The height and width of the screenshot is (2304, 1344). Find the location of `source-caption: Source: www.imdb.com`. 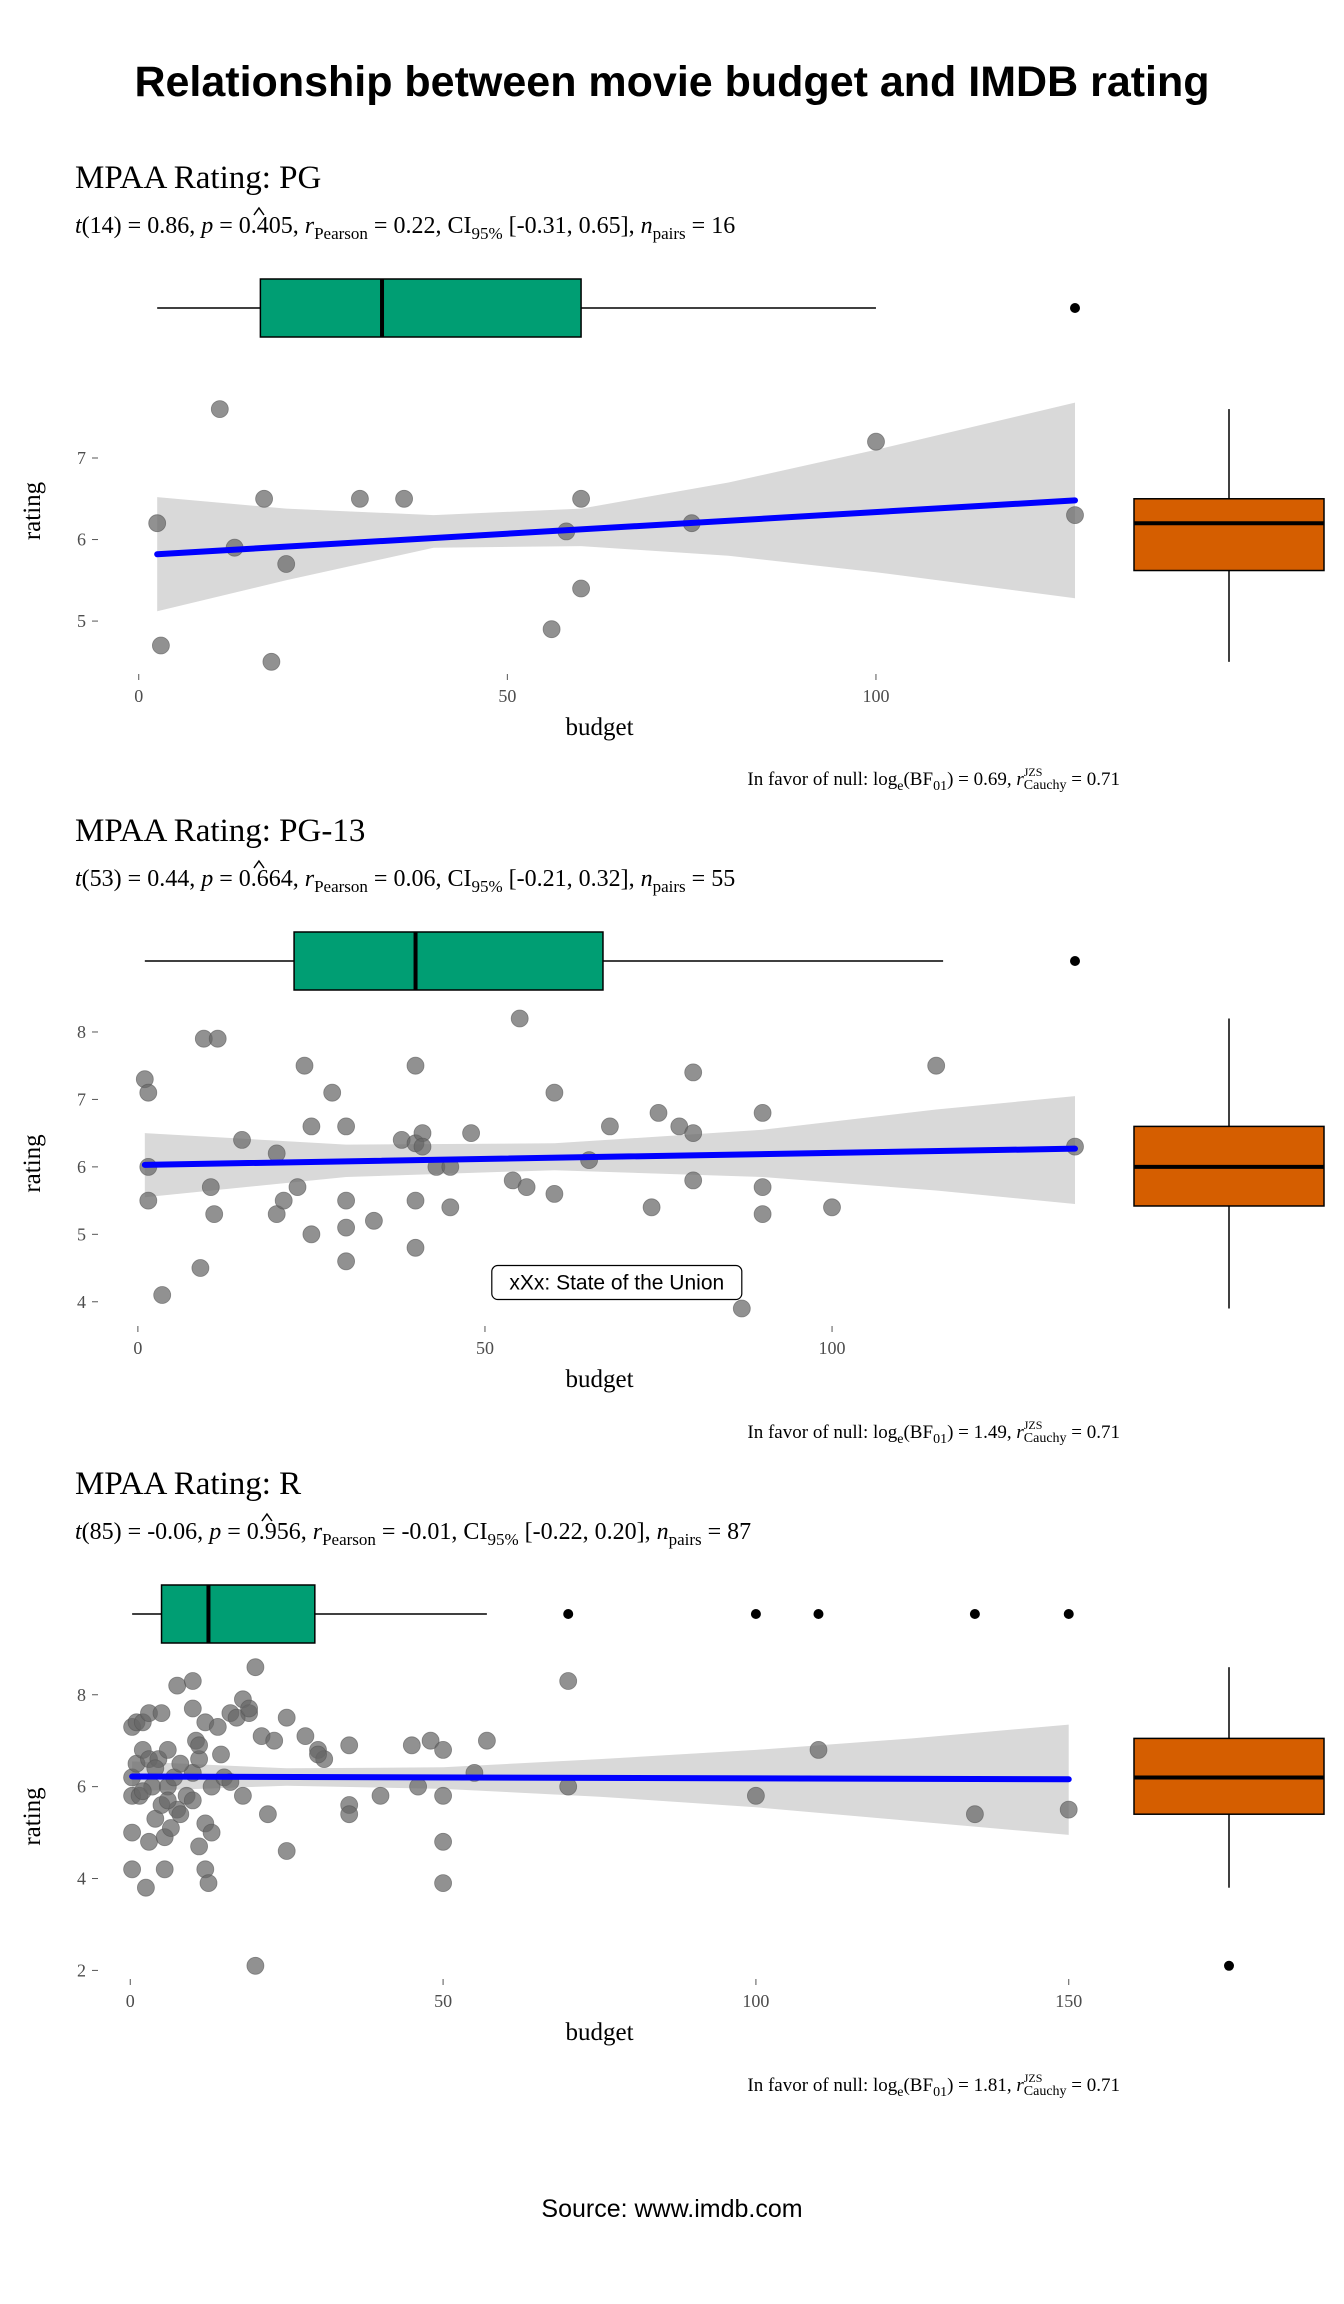

source-caption: Source: www.imdb.com is located at coordinates (671, 2209).